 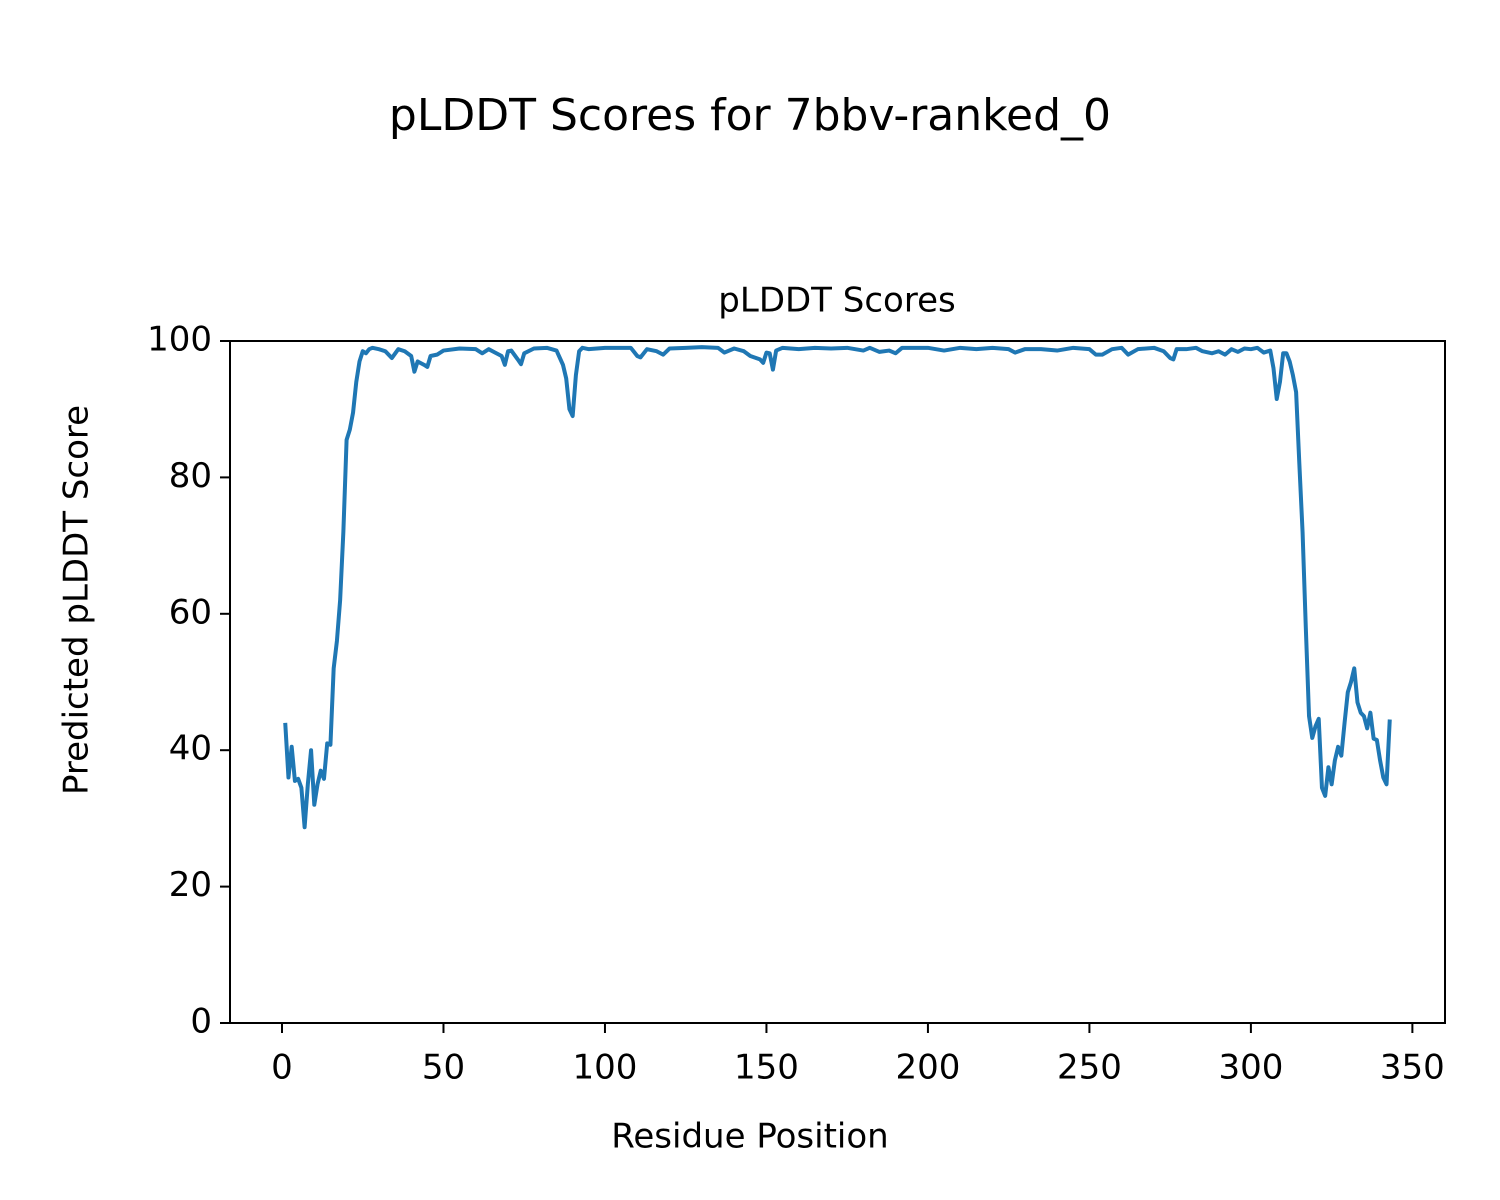 I want to click on x-tick-label: 50, so click(x=443, y=1068).